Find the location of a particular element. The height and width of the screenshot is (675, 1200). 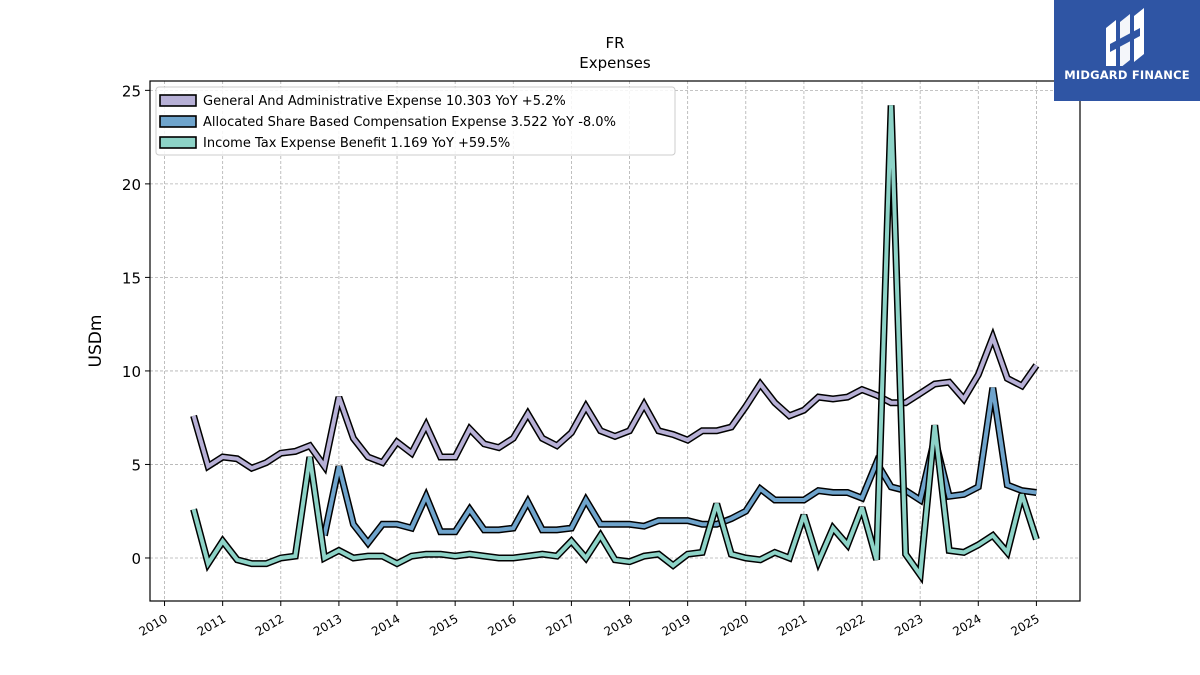

x-tick-label: 2011 is located at coordinates (211, 624).